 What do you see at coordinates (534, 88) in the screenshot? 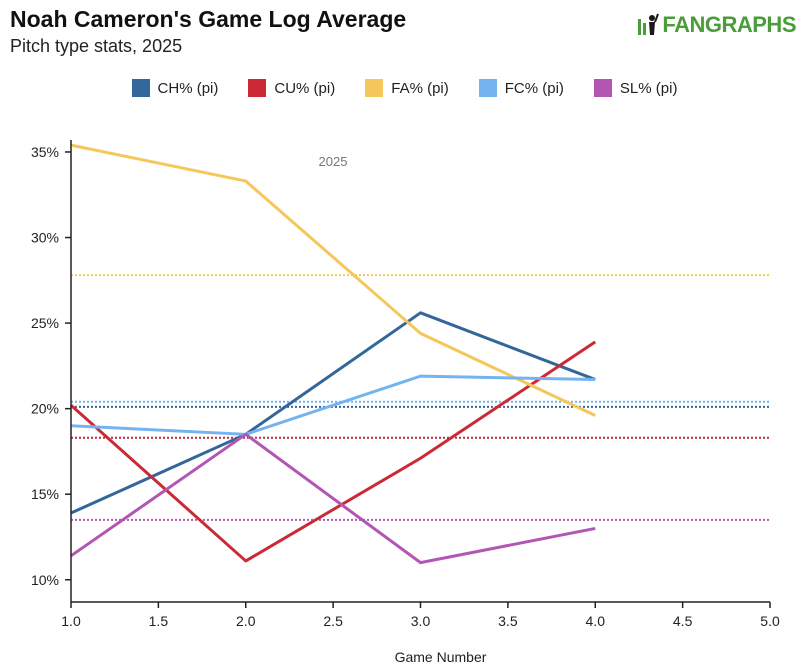
I see `legend-label: FC% (pi)` at bounding box center [534, 88].